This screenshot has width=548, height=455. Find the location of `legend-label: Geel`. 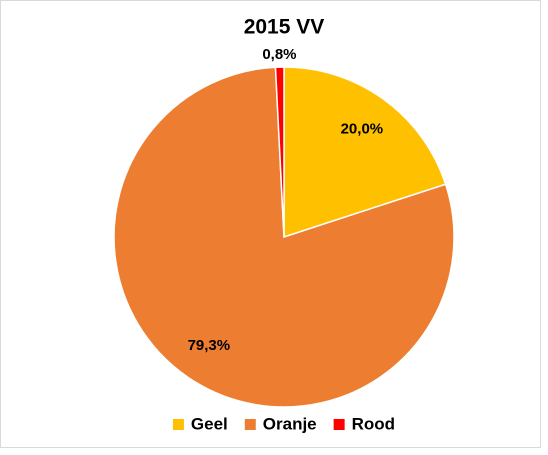

legend-label: Geel is located at coordinates (209, 423).